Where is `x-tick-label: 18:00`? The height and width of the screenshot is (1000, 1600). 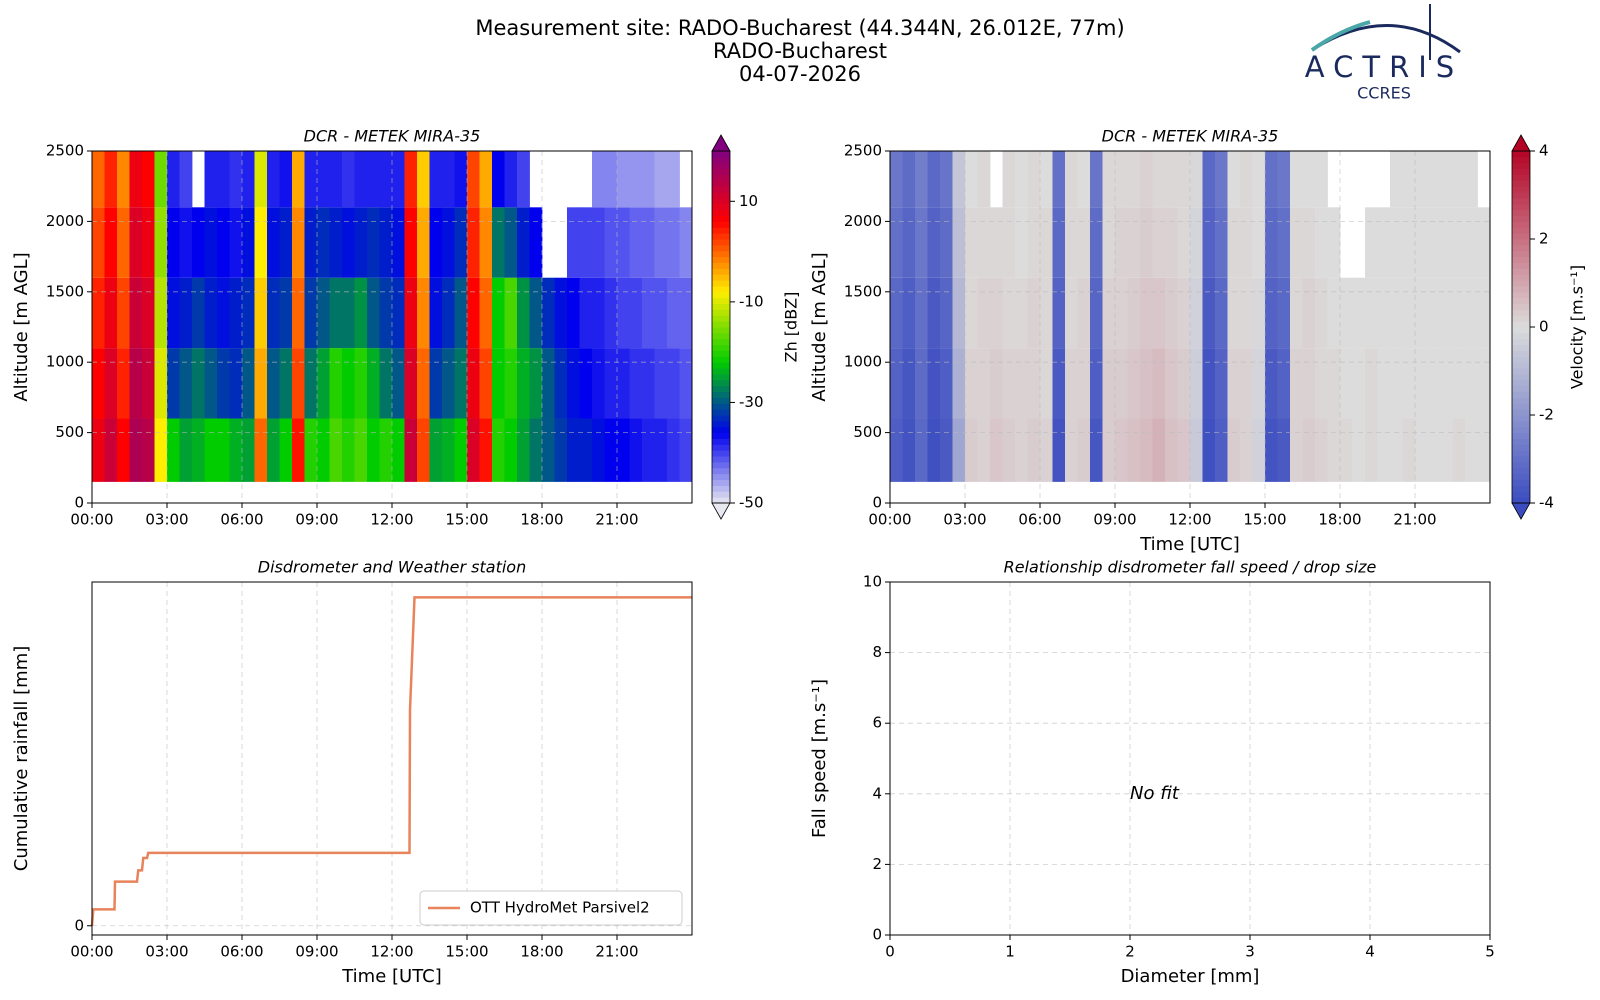 x-tick-label: 18:00 is located at coordinates (541, 520).